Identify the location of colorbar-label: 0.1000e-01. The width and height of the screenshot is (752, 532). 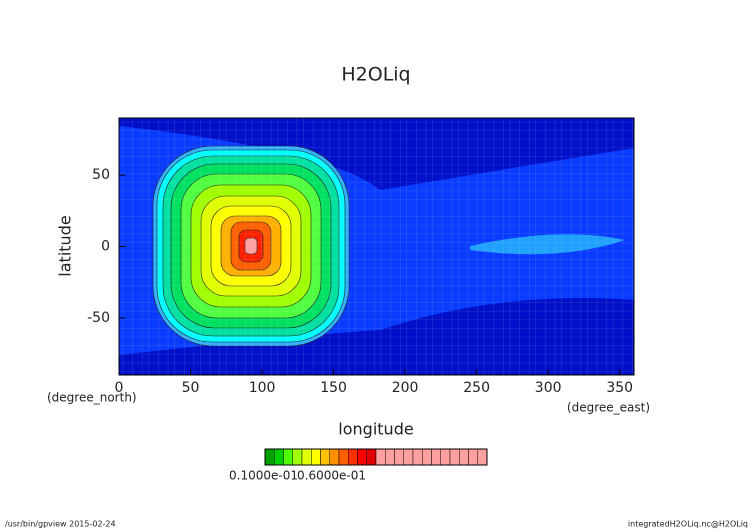
(263, 476).